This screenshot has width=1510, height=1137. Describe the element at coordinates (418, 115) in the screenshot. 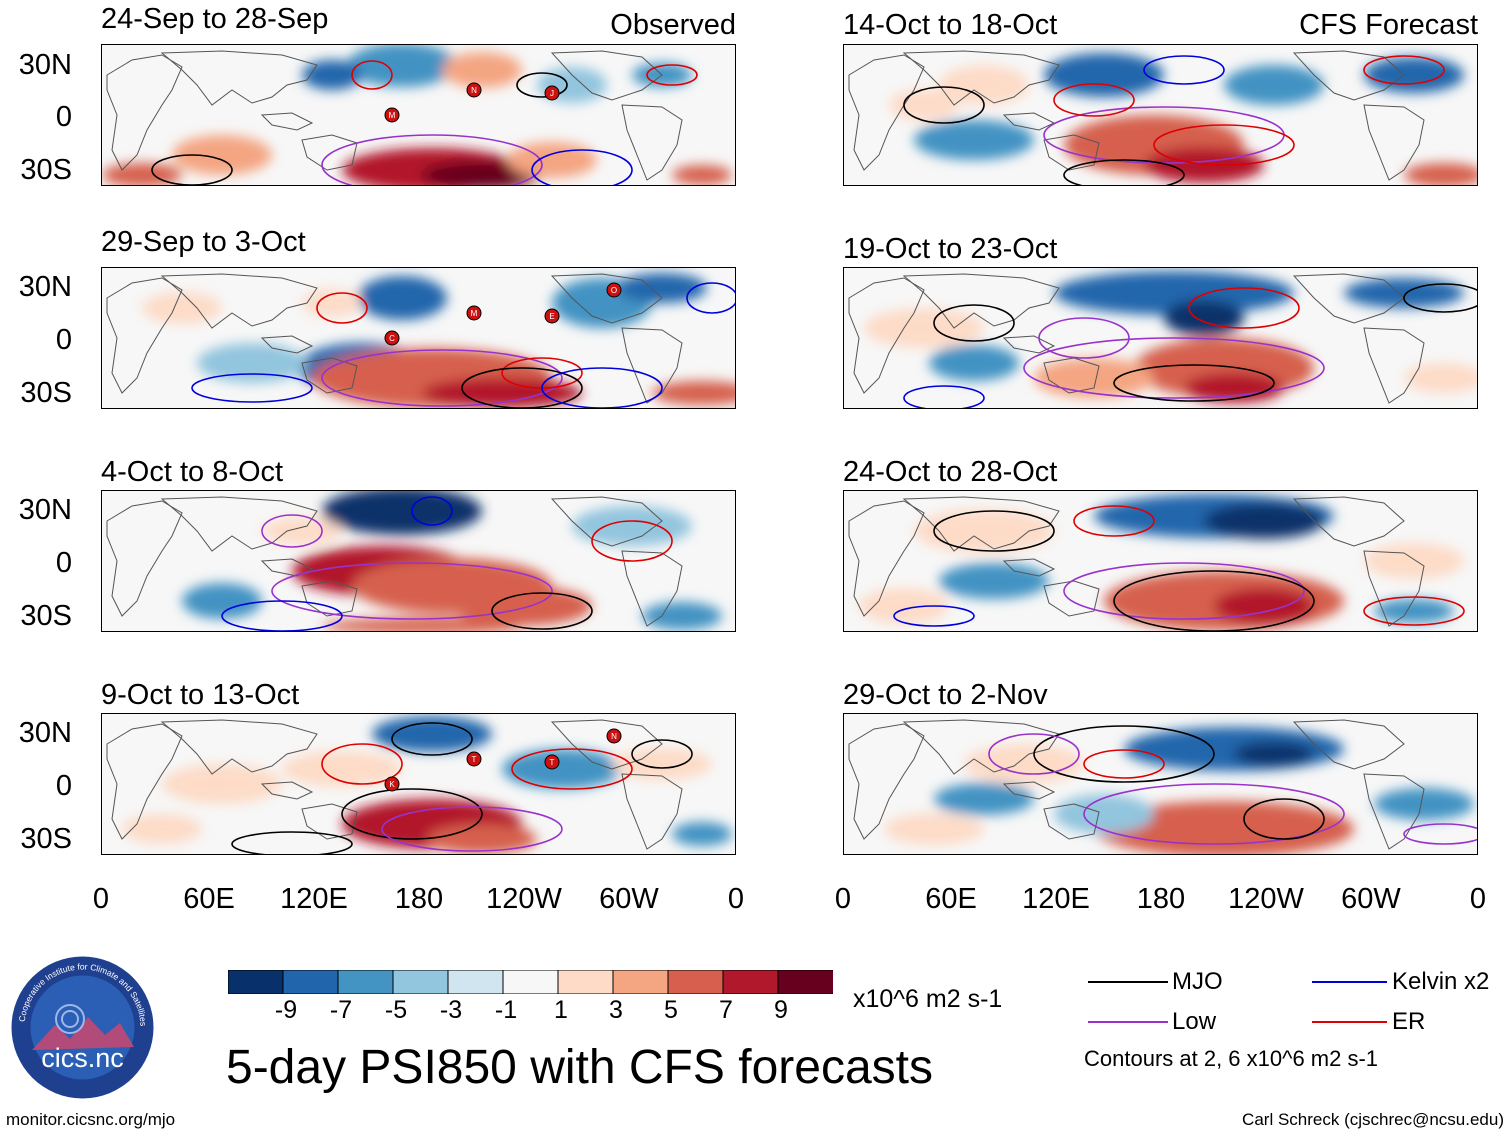

I see `map-panel-obs1: N M J` at that location.